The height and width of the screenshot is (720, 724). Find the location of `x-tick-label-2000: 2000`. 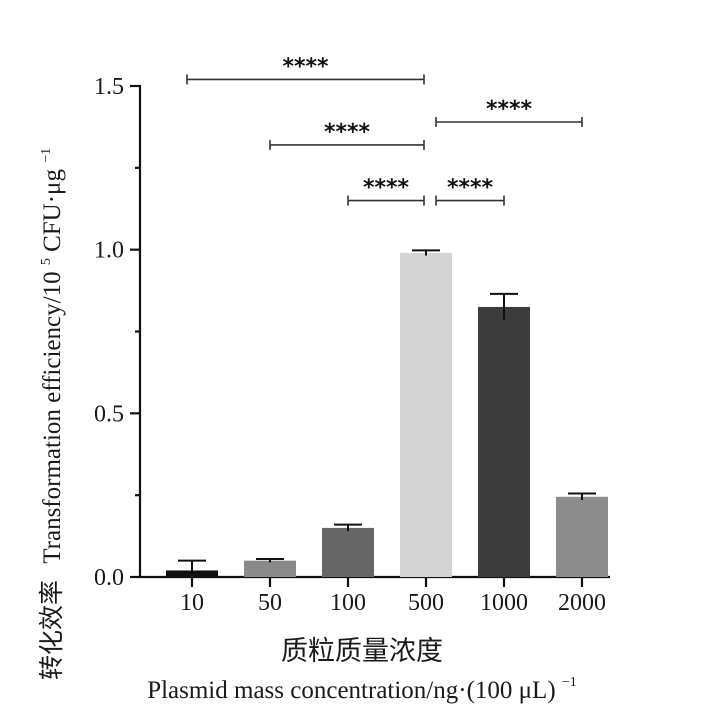

x-tick-label-2000: 2000 is located at coordinates (582, 603).